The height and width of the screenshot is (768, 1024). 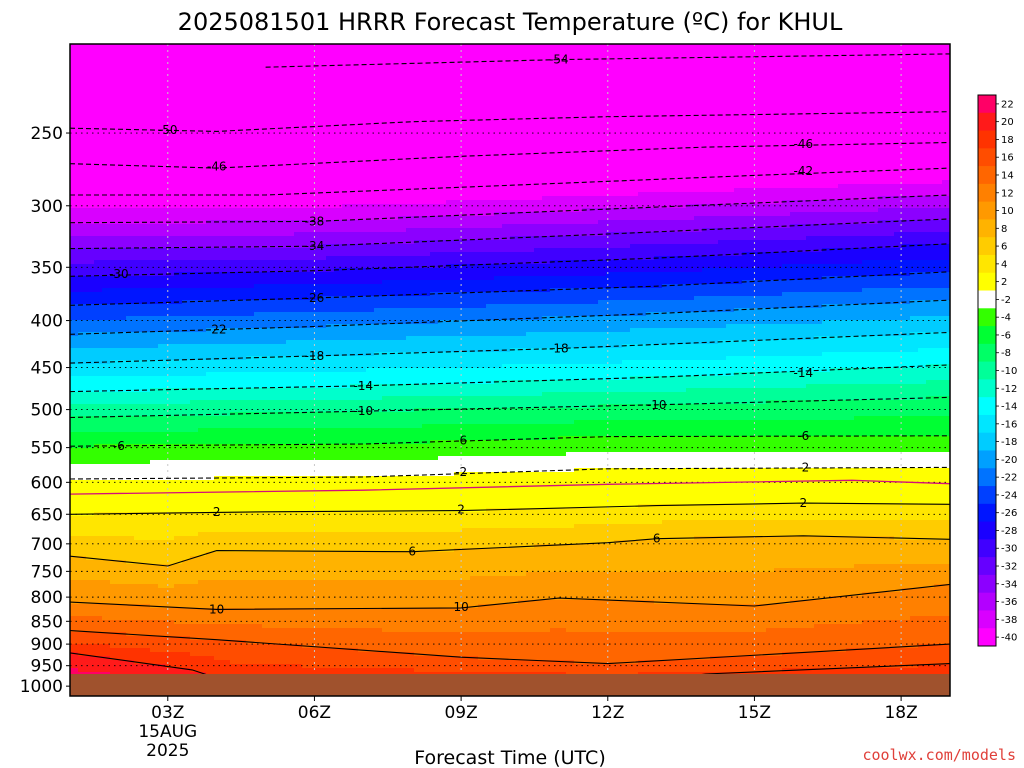 I want to click on colorbar-swatch, so click(x=987, y=335).